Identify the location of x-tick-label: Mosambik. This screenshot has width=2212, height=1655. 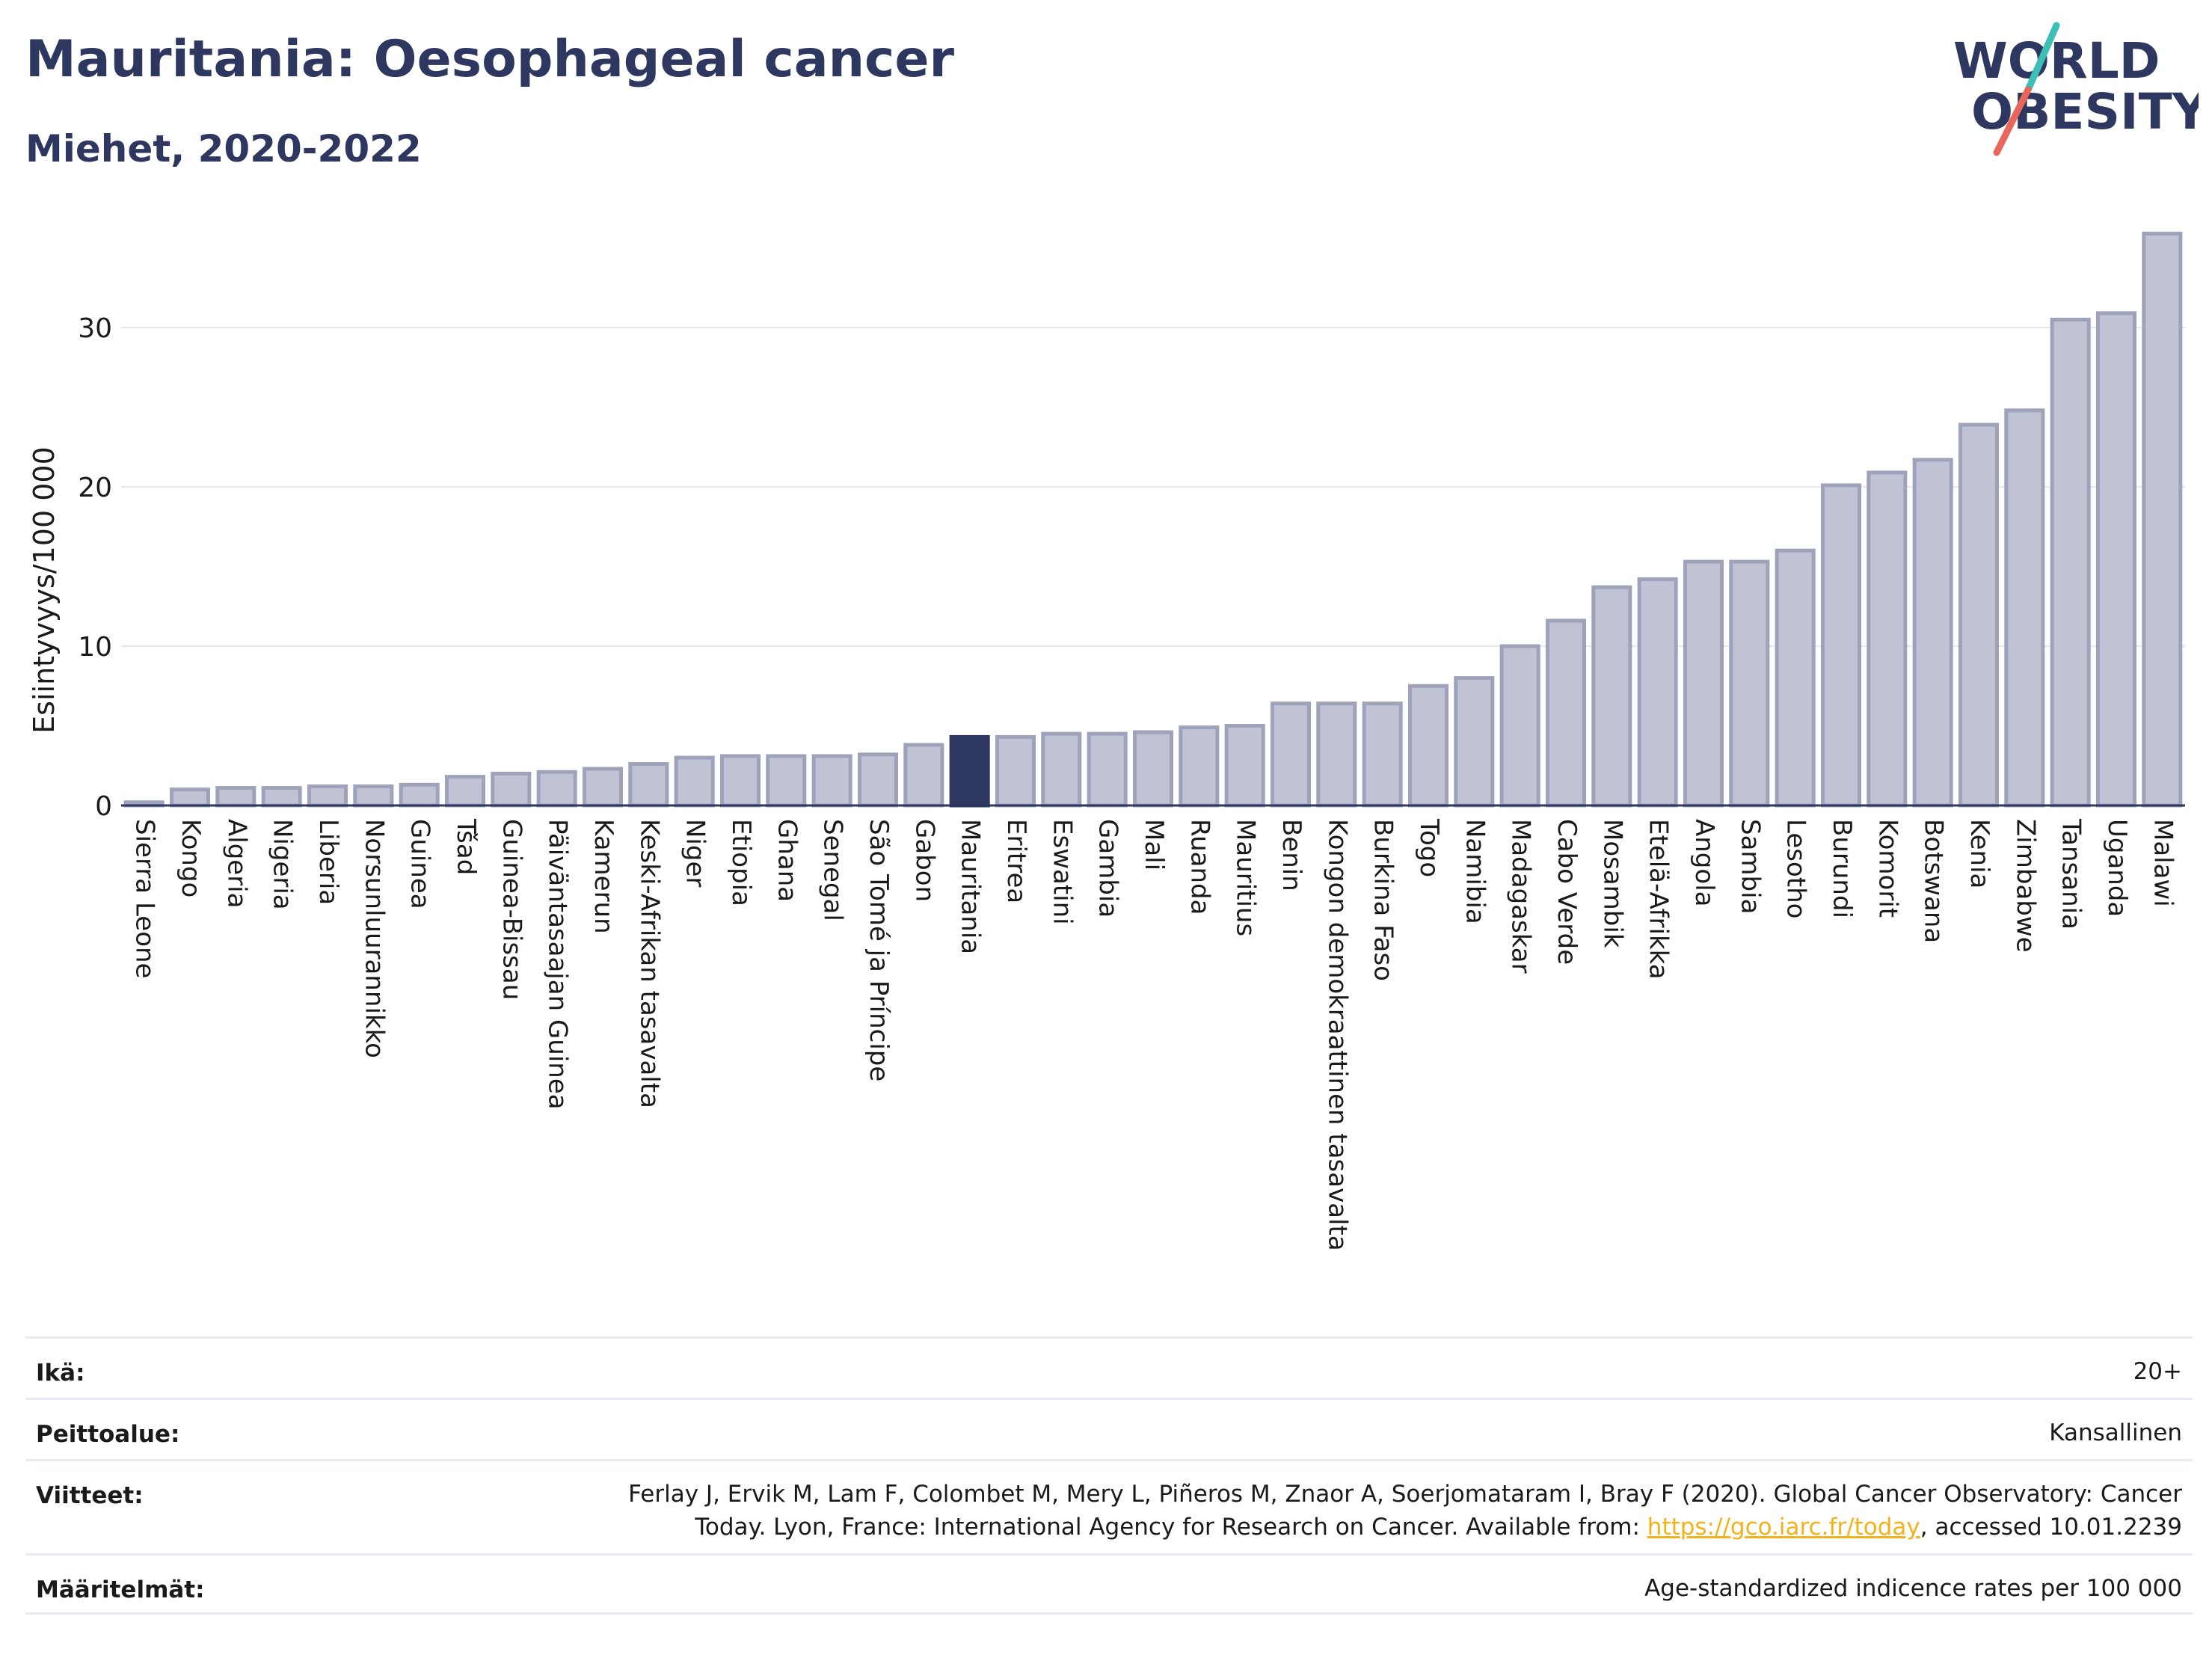
(1612, 883).